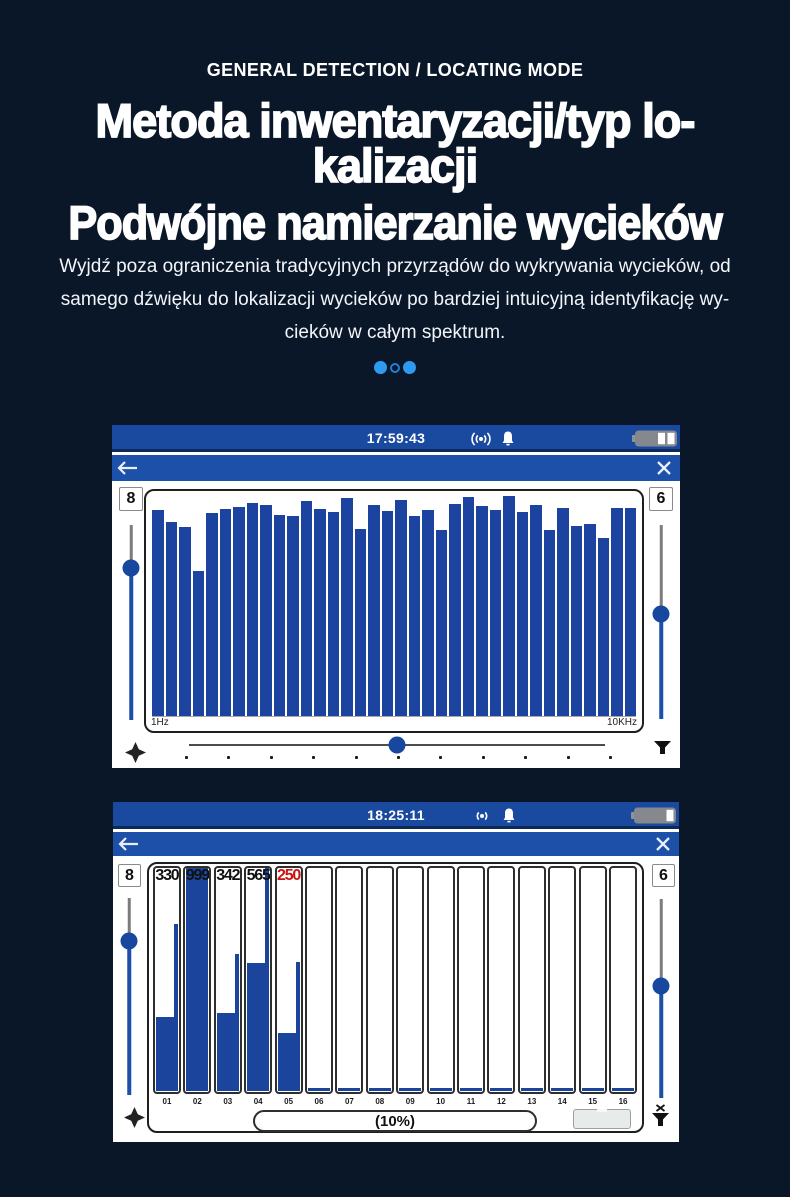  Describe the element at coordinates (661, 499) in the screenshot. I see `right-level-box: 6` at that location.